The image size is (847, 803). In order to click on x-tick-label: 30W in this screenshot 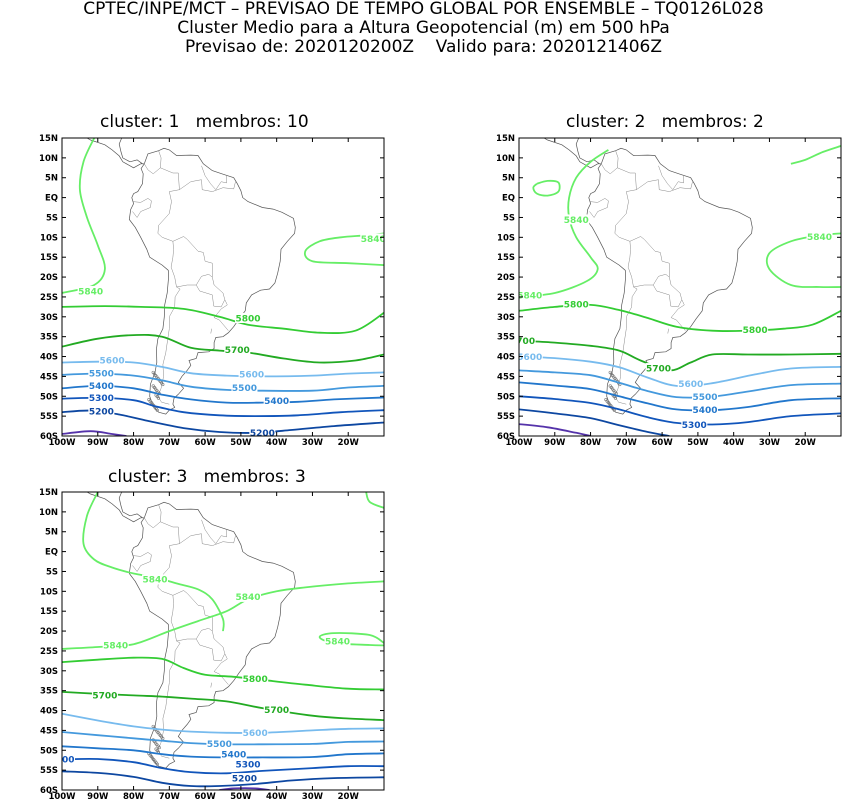, I will do `click(313, 797)`.